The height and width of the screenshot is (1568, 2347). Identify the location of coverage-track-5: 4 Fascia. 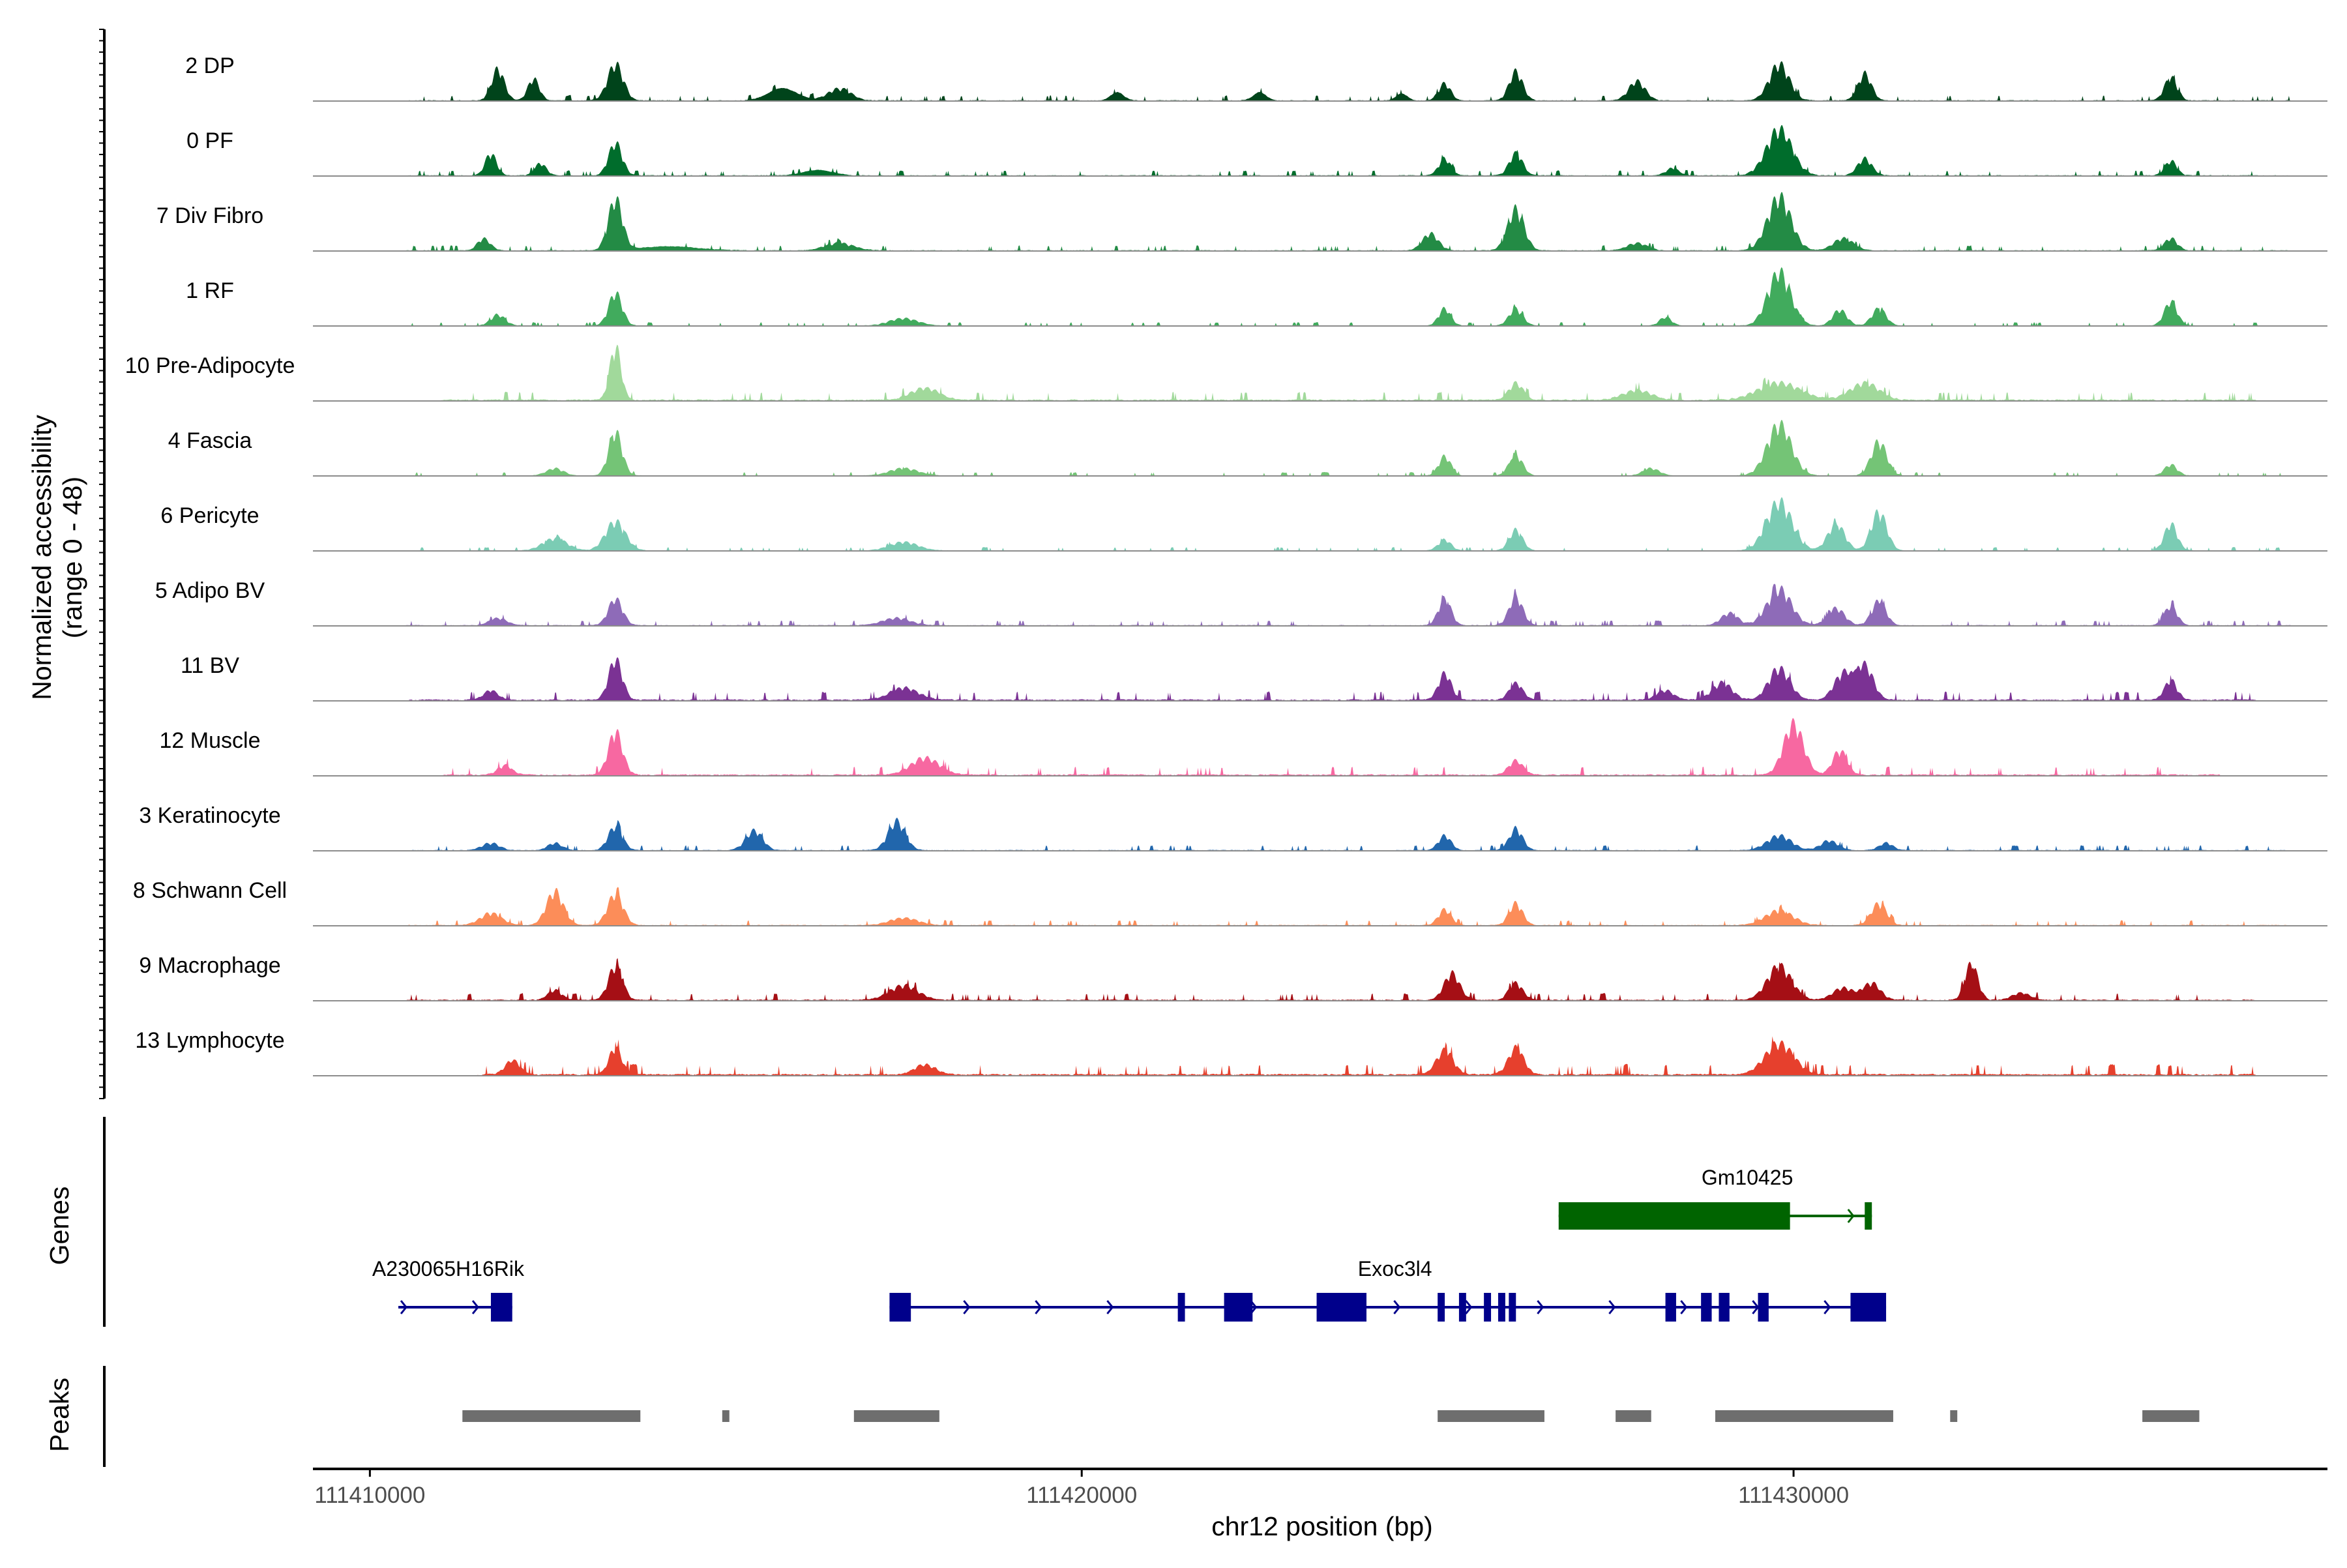
(1247, 449).